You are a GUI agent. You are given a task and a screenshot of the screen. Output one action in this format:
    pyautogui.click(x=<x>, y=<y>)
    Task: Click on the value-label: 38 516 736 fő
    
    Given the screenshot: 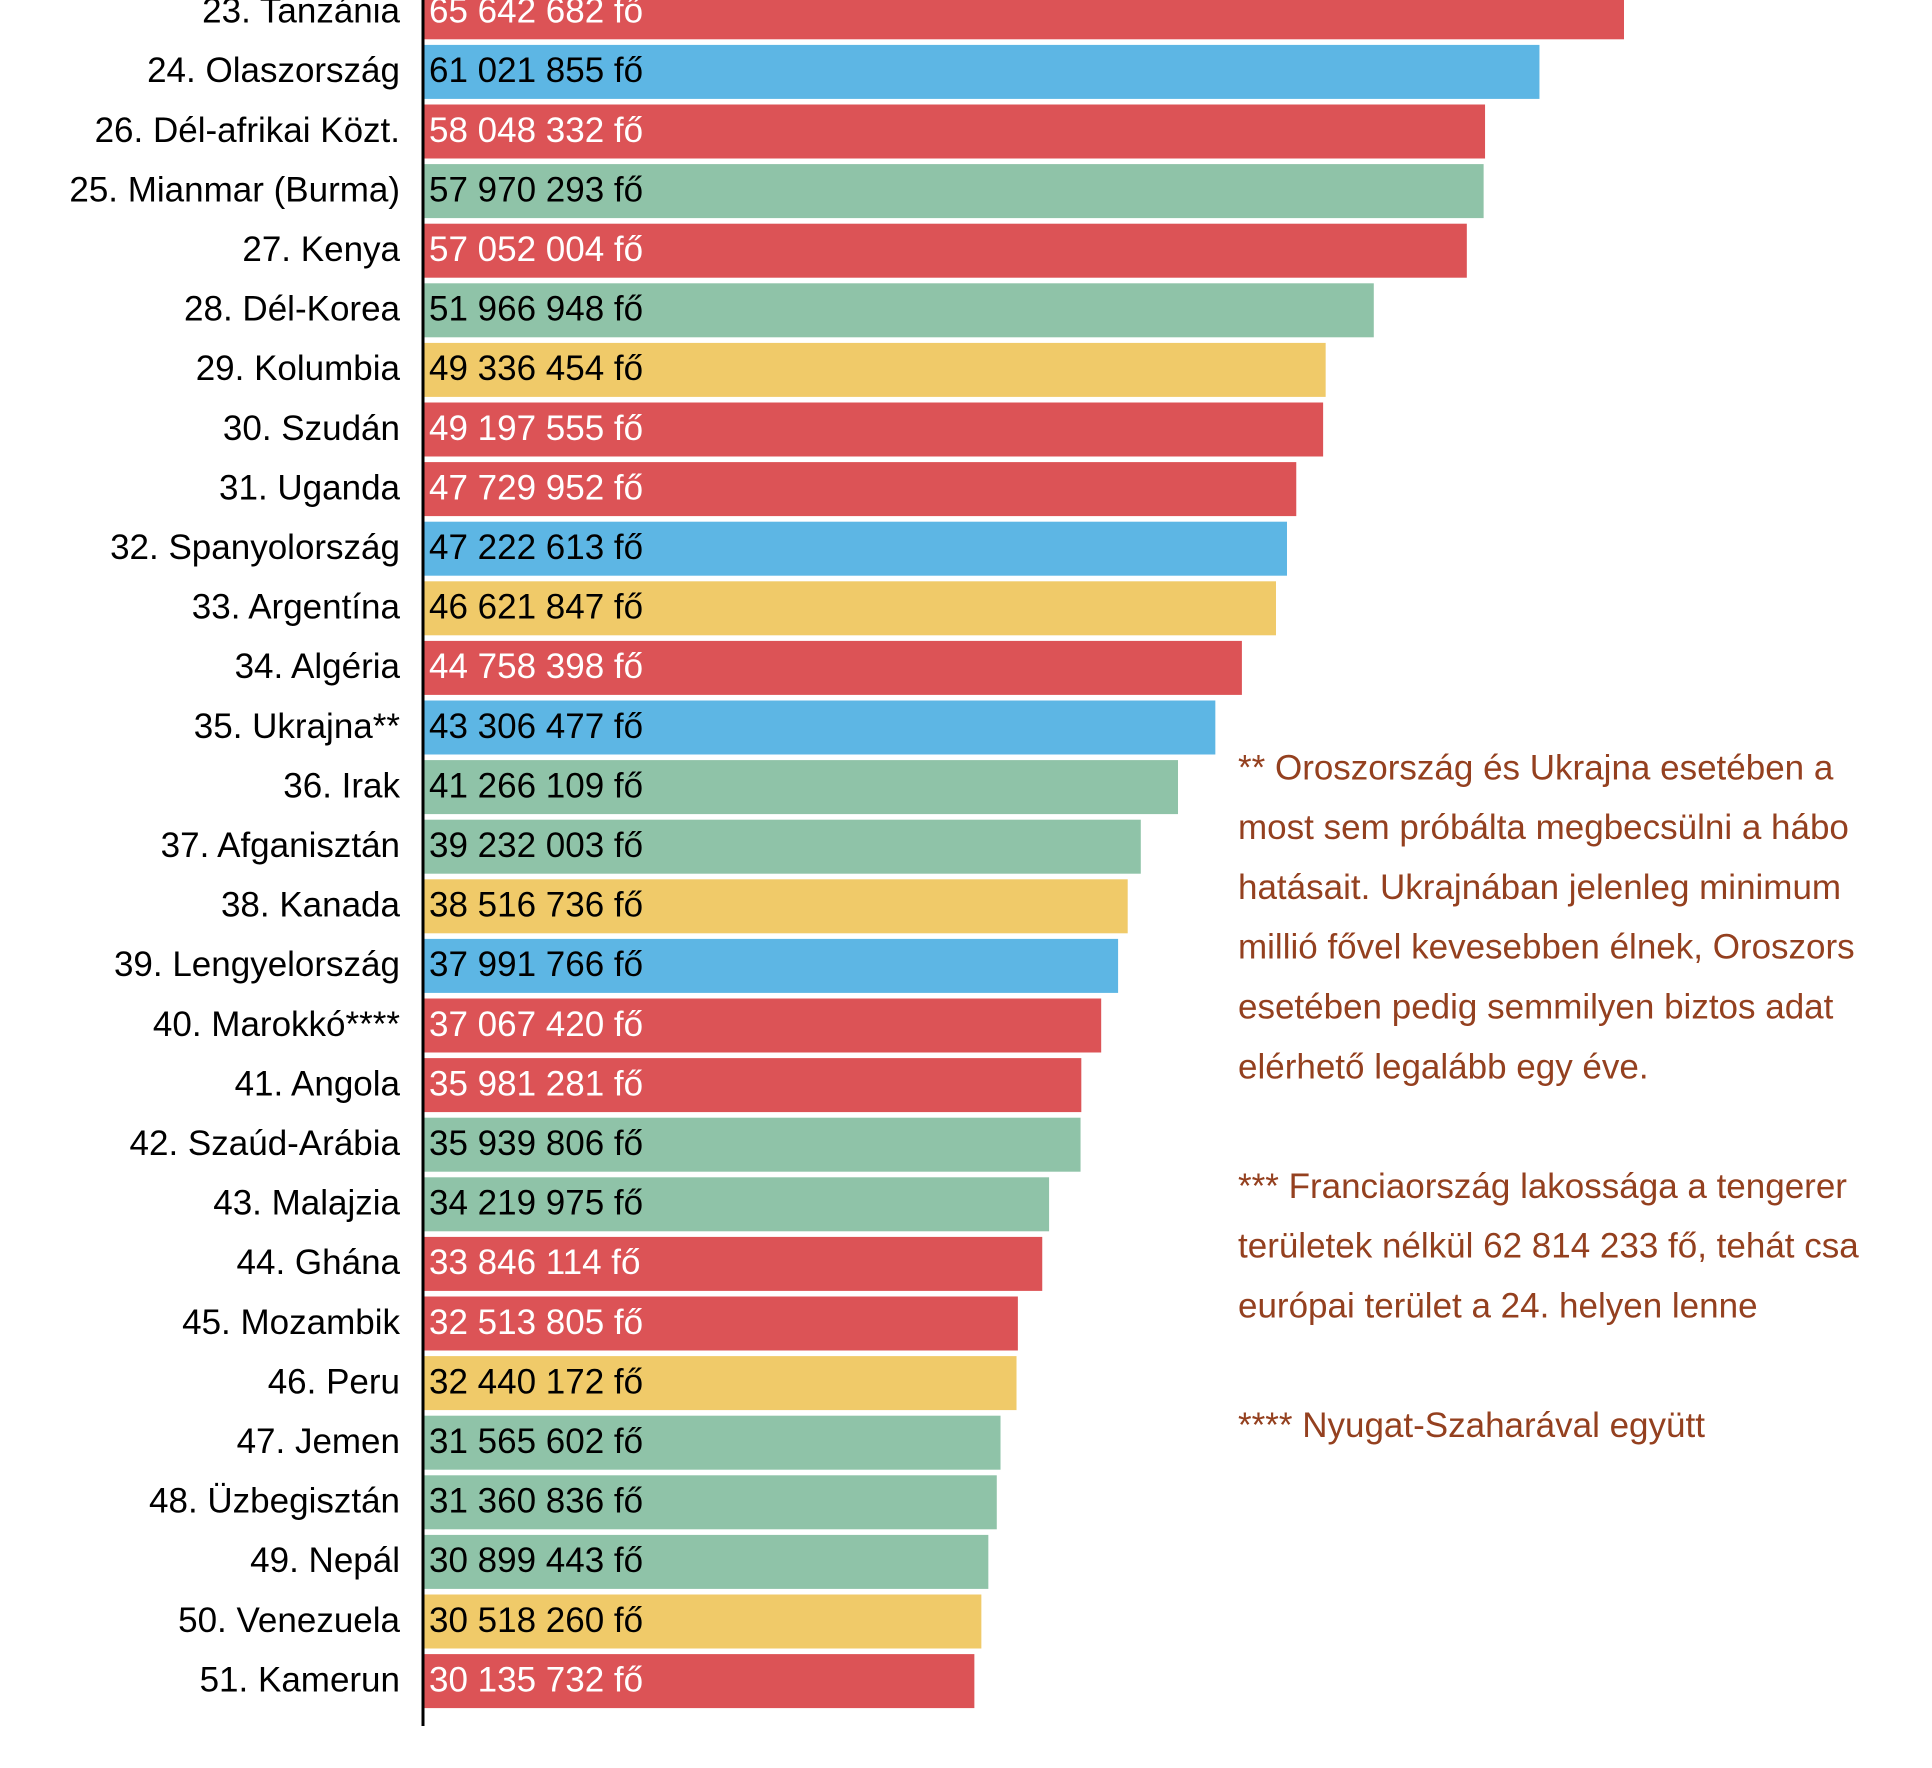 What is the action you would take?
    pyautogui.click(x=536, y=905)
    